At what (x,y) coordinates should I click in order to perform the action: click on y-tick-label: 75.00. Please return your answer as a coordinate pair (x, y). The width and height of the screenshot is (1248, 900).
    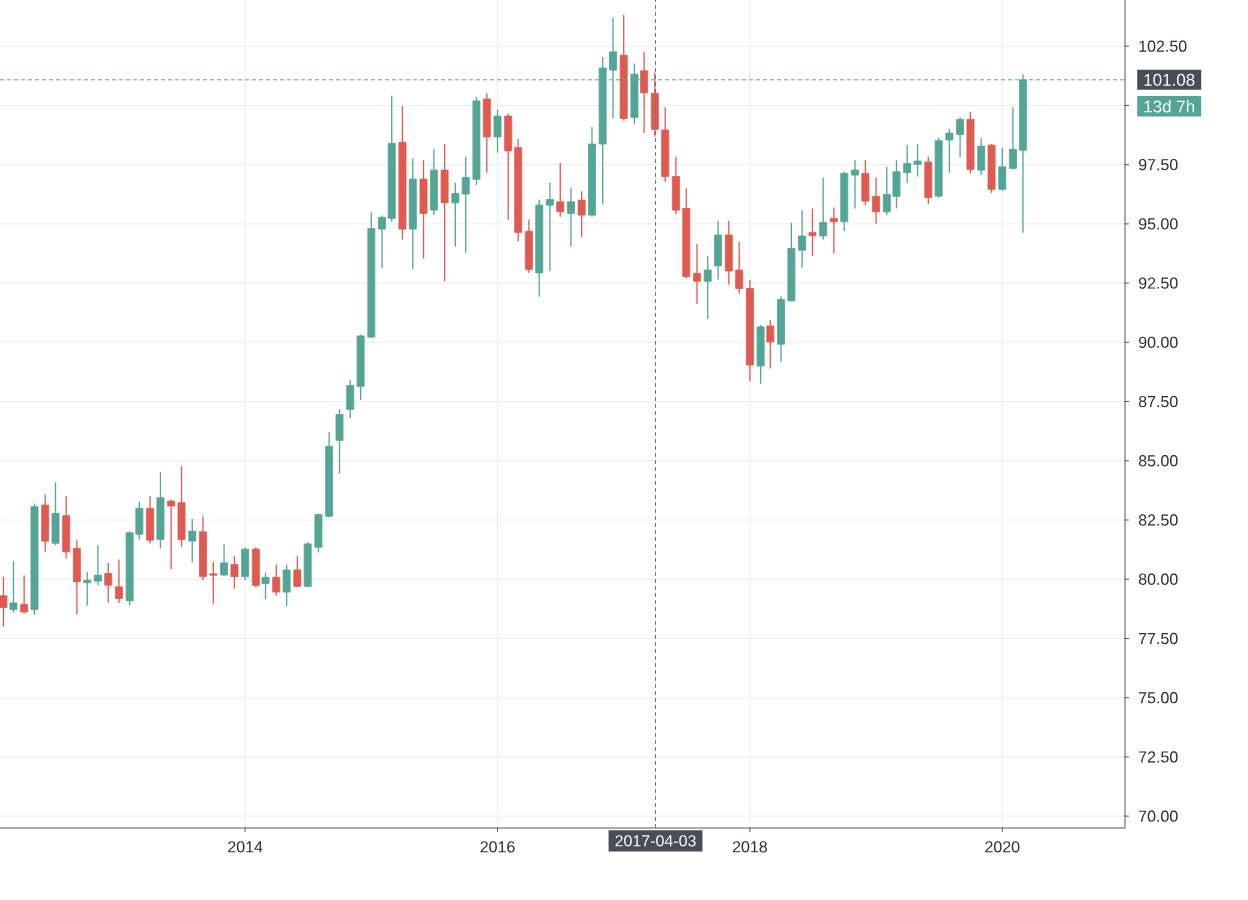
    Looking at the image, I should click on (1158, 698).